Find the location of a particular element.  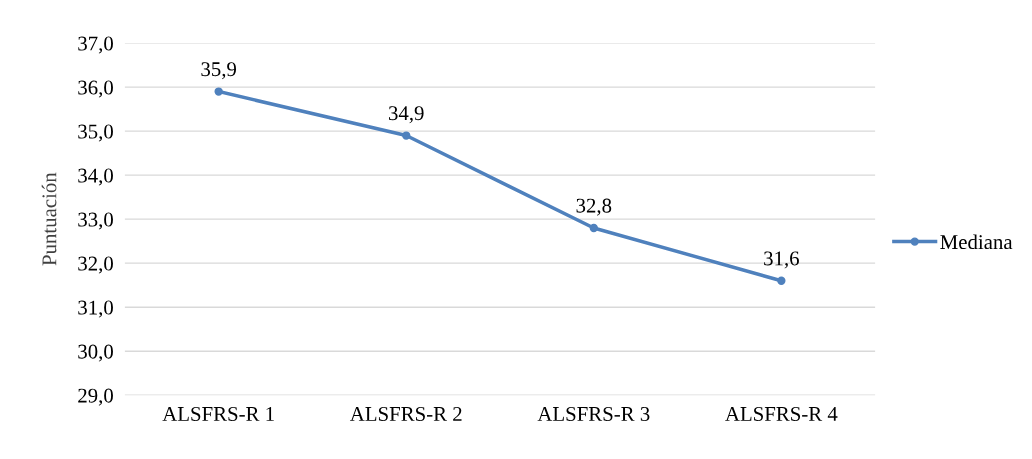

y-tick-label: 31,0 is located at coordinates (95, 309).